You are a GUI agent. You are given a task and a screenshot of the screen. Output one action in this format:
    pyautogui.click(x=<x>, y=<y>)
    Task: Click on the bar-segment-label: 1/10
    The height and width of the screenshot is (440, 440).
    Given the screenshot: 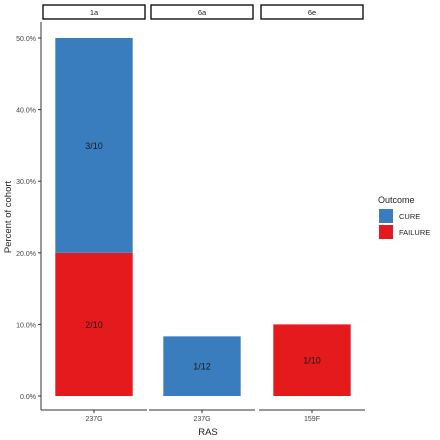 What is the action you would take?
    pyautogui.click(x=312, y=361)
    